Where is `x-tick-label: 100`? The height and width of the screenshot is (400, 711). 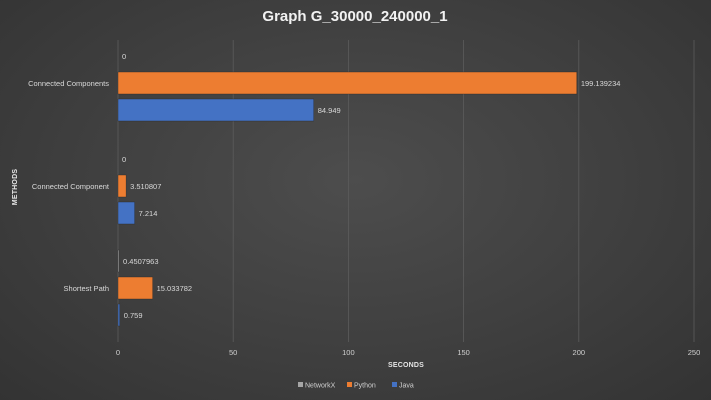 x-tick-label: 100 is located at coordinates (348, 352).